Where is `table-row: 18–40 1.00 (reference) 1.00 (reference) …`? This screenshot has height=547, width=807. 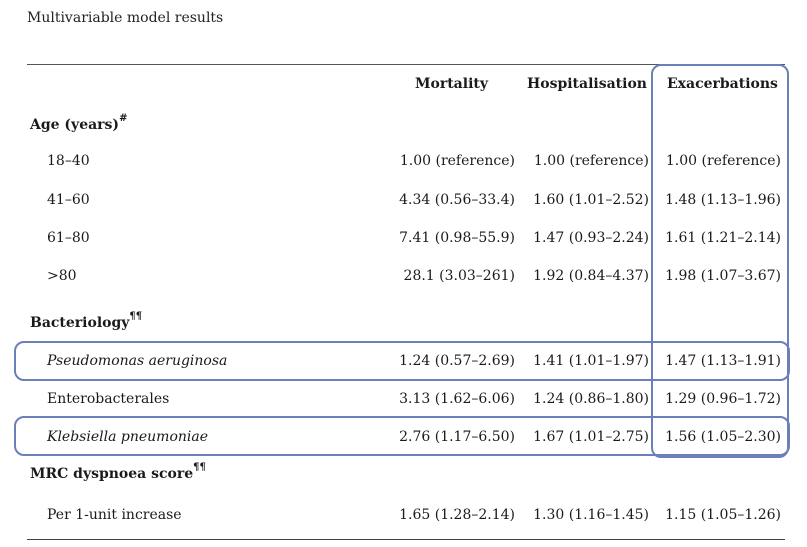 table-row: 18–40 1.00 (reference) 1.00 (reference) … is located at coordinates (414, 161).